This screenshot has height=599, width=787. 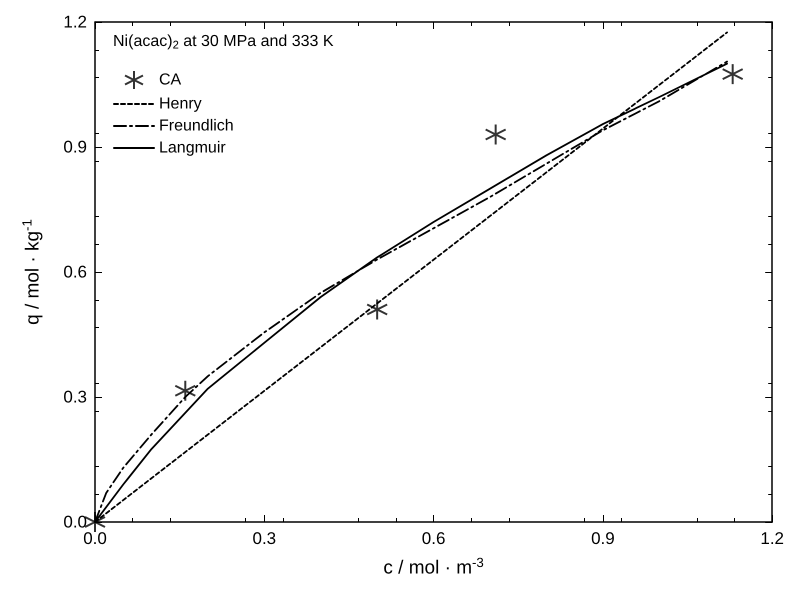 I want to click on x-tick-label: 0.3, so click(x=264, y=538).